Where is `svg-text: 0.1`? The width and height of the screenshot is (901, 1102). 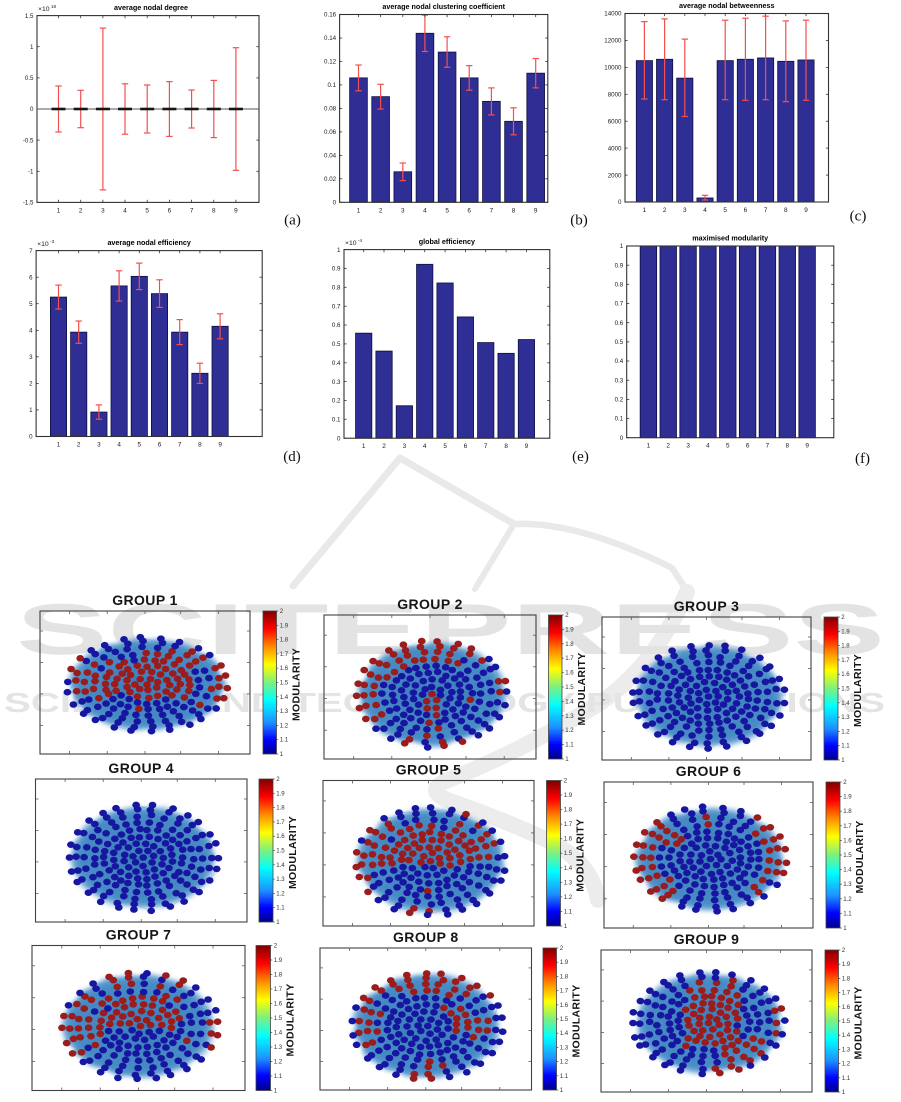 svg-text: 0.1 is located at coordinates (336, 420).